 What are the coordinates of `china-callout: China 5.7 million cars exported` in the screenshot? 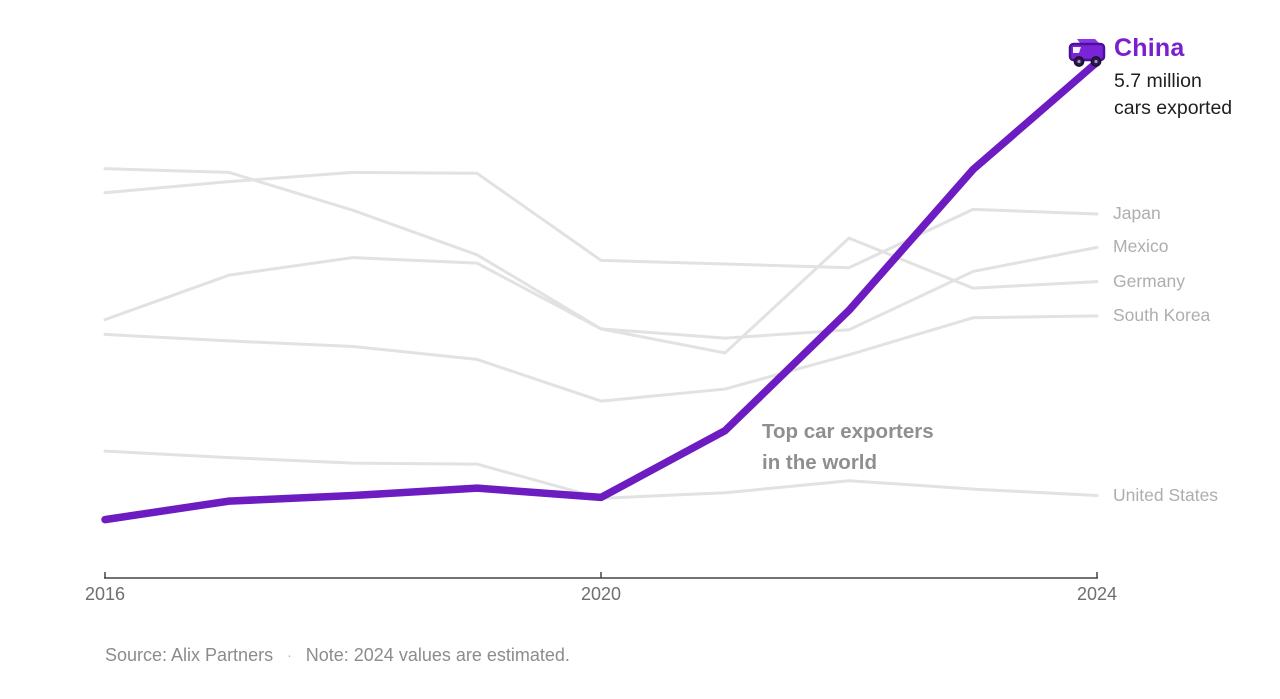 It's located at (1194, 78).